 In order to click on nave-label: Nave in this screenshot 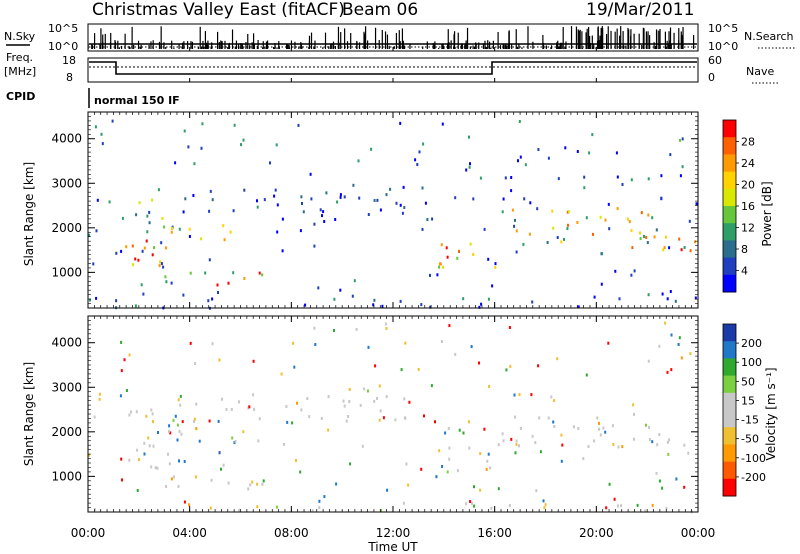, I will do `click(760, 71)`.